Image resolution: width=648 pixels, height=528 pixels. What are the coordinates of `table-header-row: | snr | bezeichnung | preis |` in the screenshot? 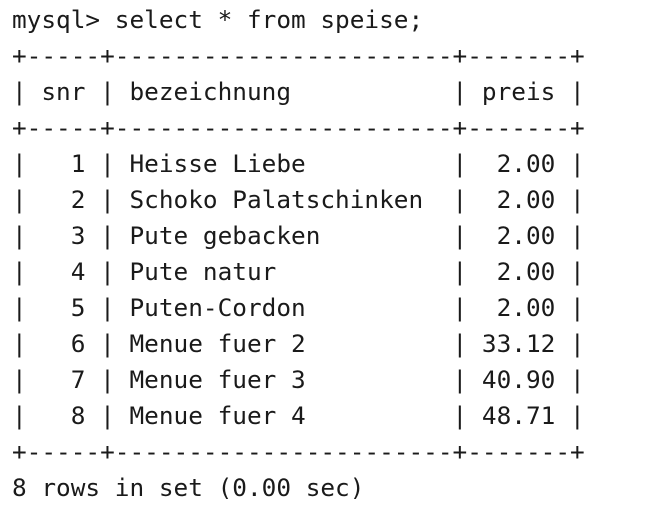 It's located at (298, 91).